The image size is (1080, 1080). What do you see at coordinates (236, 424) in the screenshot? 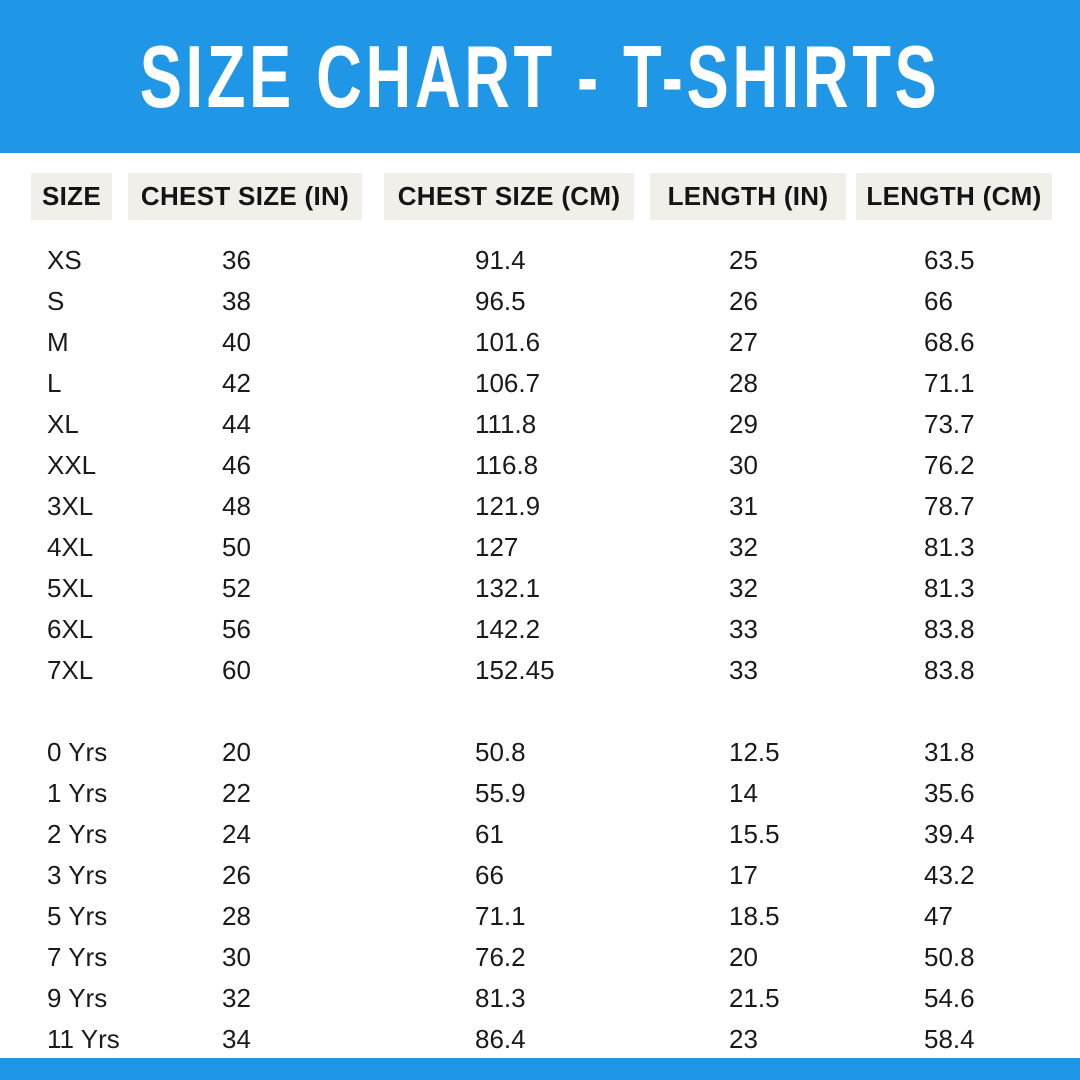
I see `cell-chest-in: 44` at bounding box center [236, 424].